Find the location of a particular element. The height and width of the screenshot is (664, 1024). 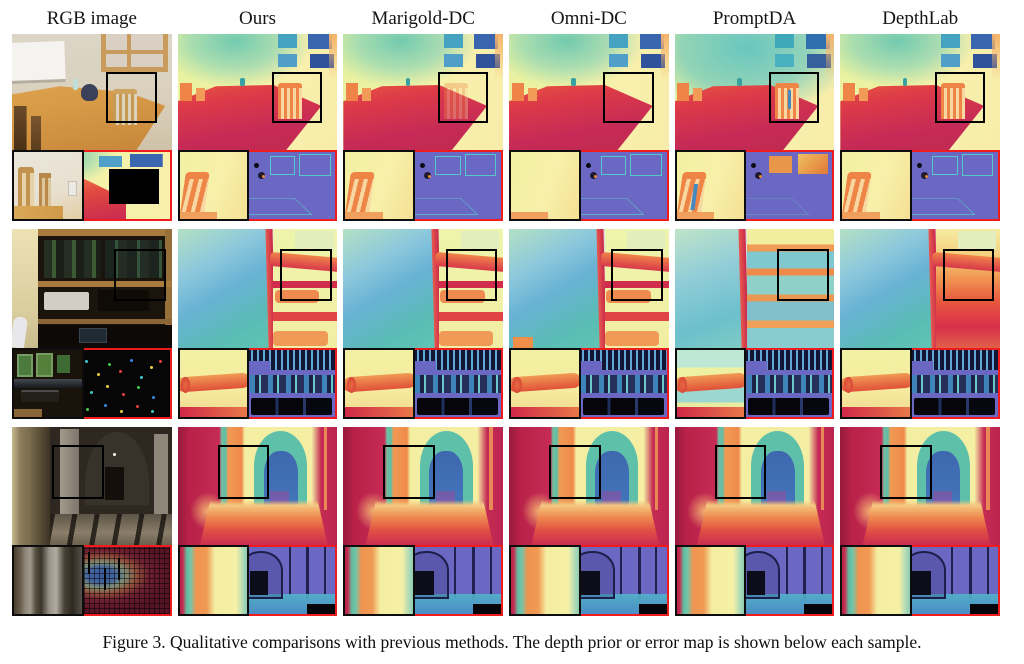

inset-band-r3-ours is located at coordinates (257, 580).